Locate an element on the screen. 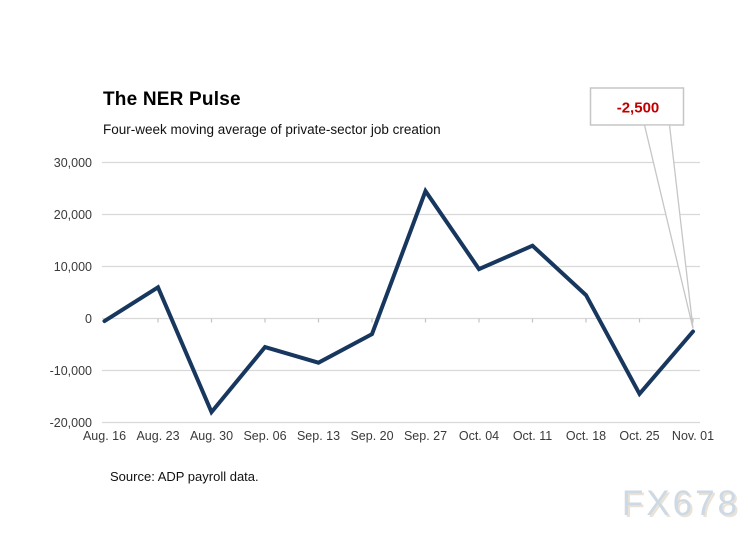  x-axis-tick-label: Oct. 25 is located at coordinates (639, 436).